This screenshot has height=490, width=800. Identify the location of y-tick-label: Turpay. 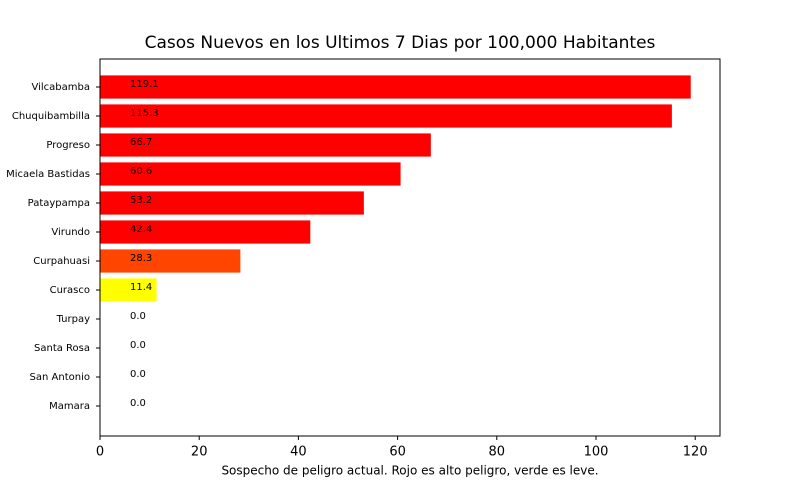
(73, 319).